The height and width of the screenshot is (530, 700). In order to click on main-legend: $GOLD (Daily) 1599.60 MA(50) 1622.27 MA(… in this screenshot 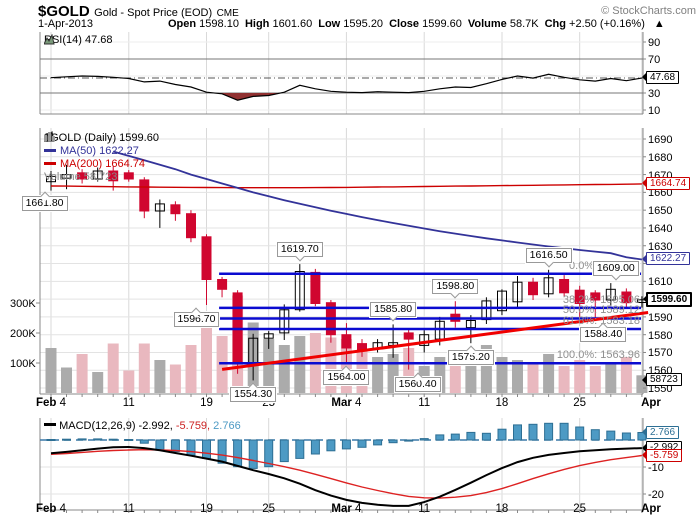, I will do `click(101, 157)`.